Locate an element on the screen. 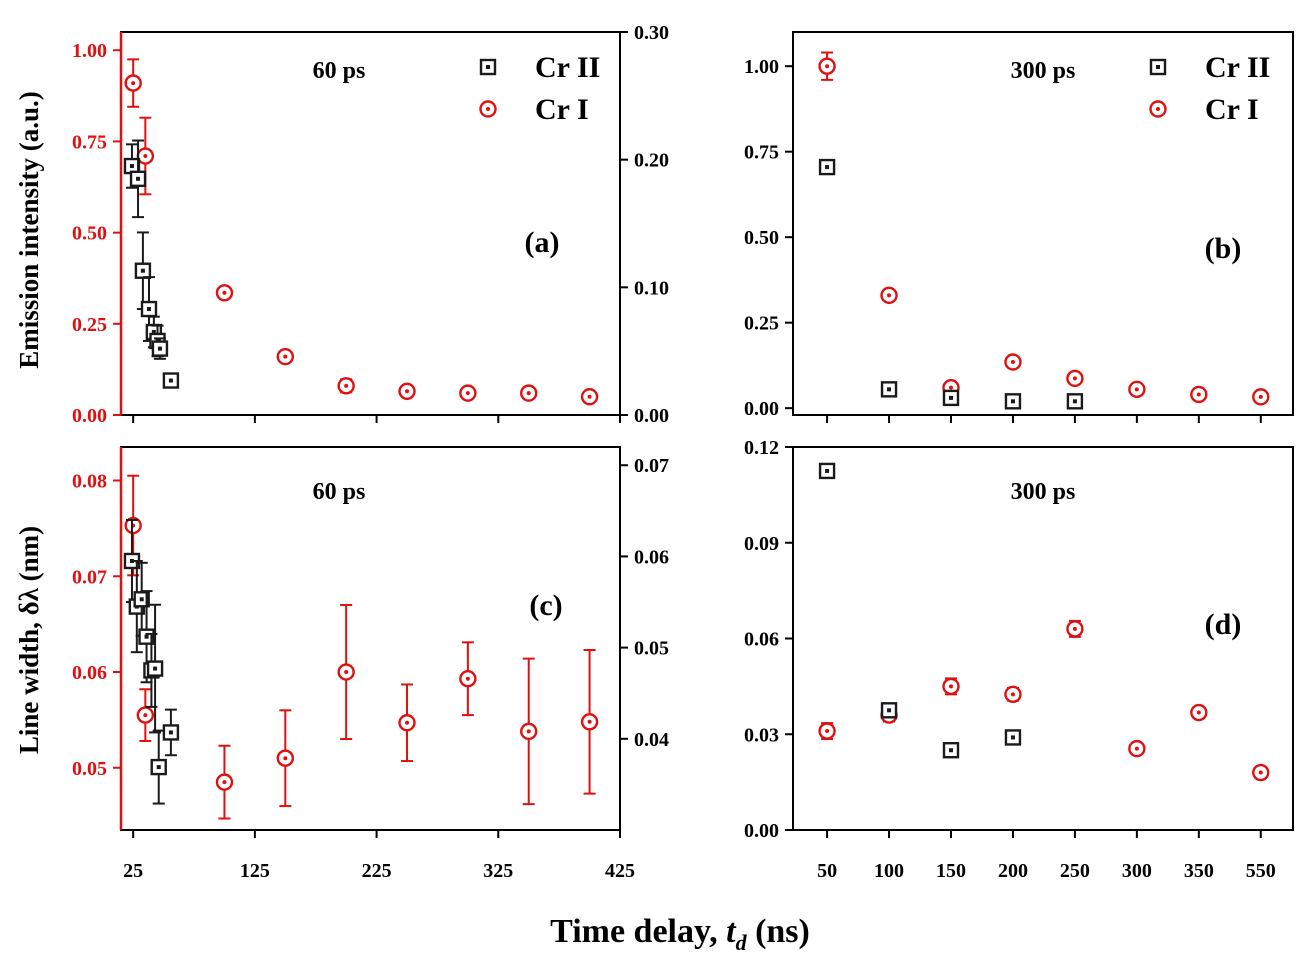 The width and height of the screenshot is (1305, 960). panel-d-panel-label: (d) is located at coordinates (1223, 624).